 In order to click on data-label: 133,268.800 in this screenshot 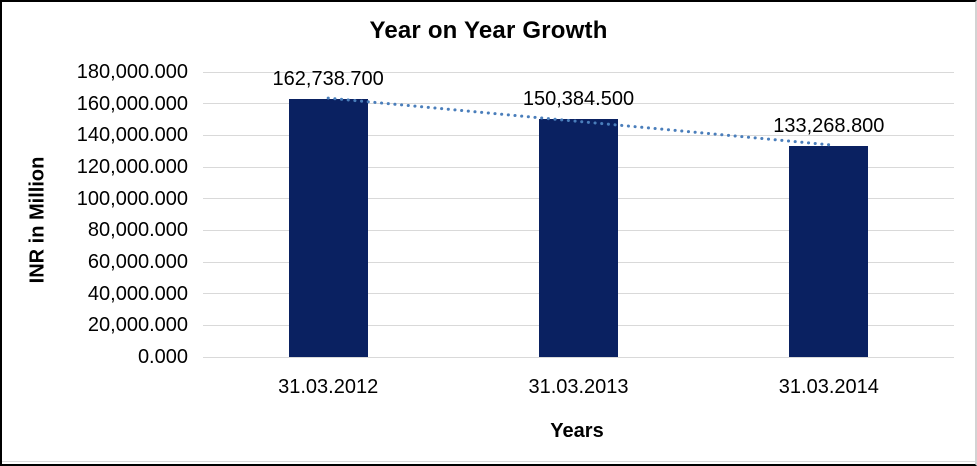, I will do `click(829, 125)`.